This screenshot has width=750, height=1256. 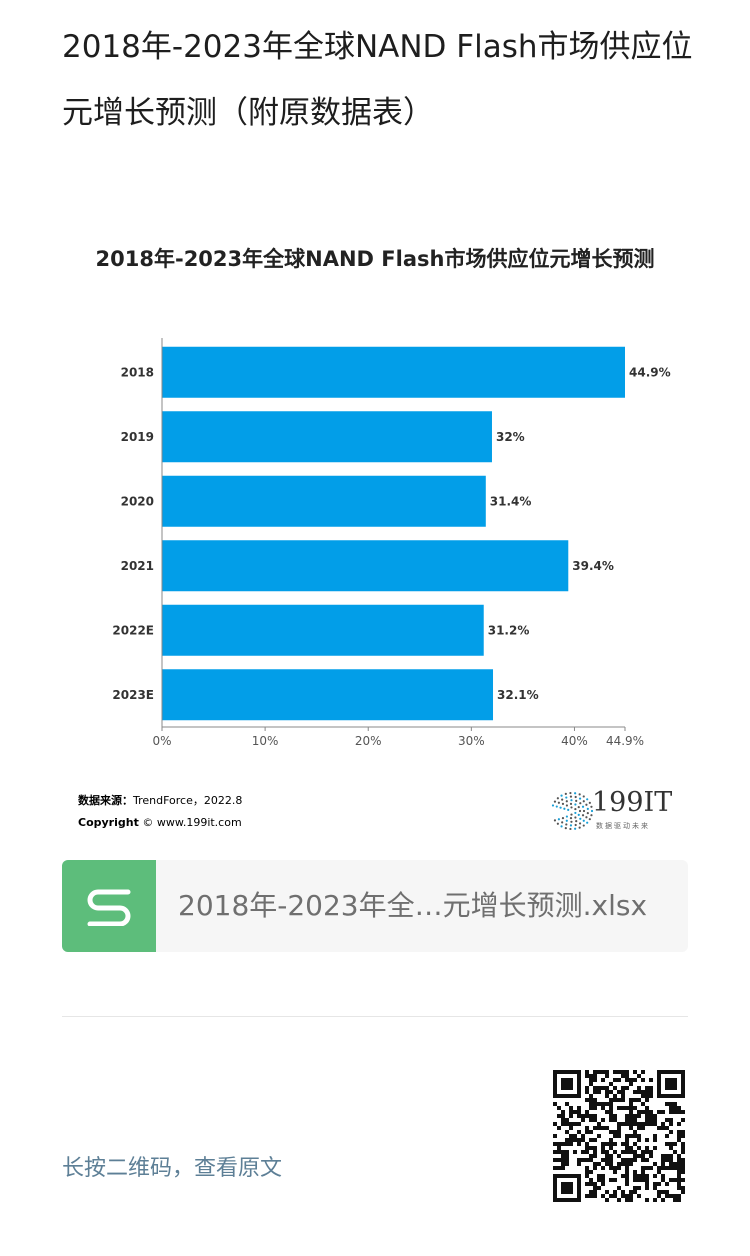 I want to click on divider, so click(x=375, y=1016).